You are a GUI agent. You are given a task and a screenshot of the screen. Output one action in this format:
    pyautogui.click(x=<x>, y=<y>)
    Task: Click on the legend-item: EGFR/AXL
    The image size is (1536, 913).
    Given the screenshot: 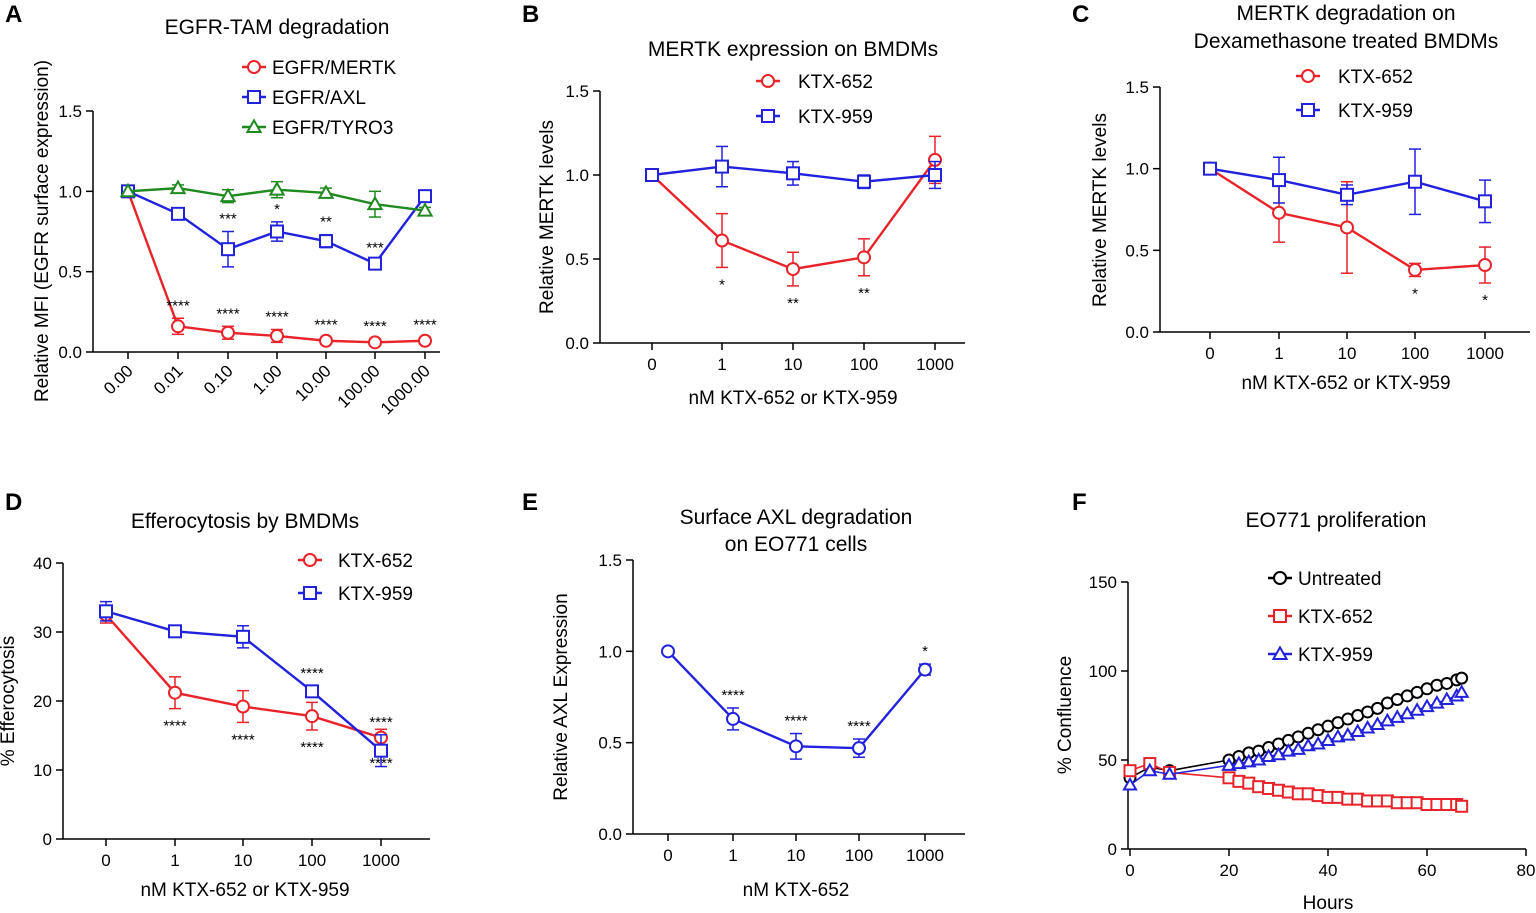 What is the action you would take?
    pyautogui.click(x=304, y=98)
    